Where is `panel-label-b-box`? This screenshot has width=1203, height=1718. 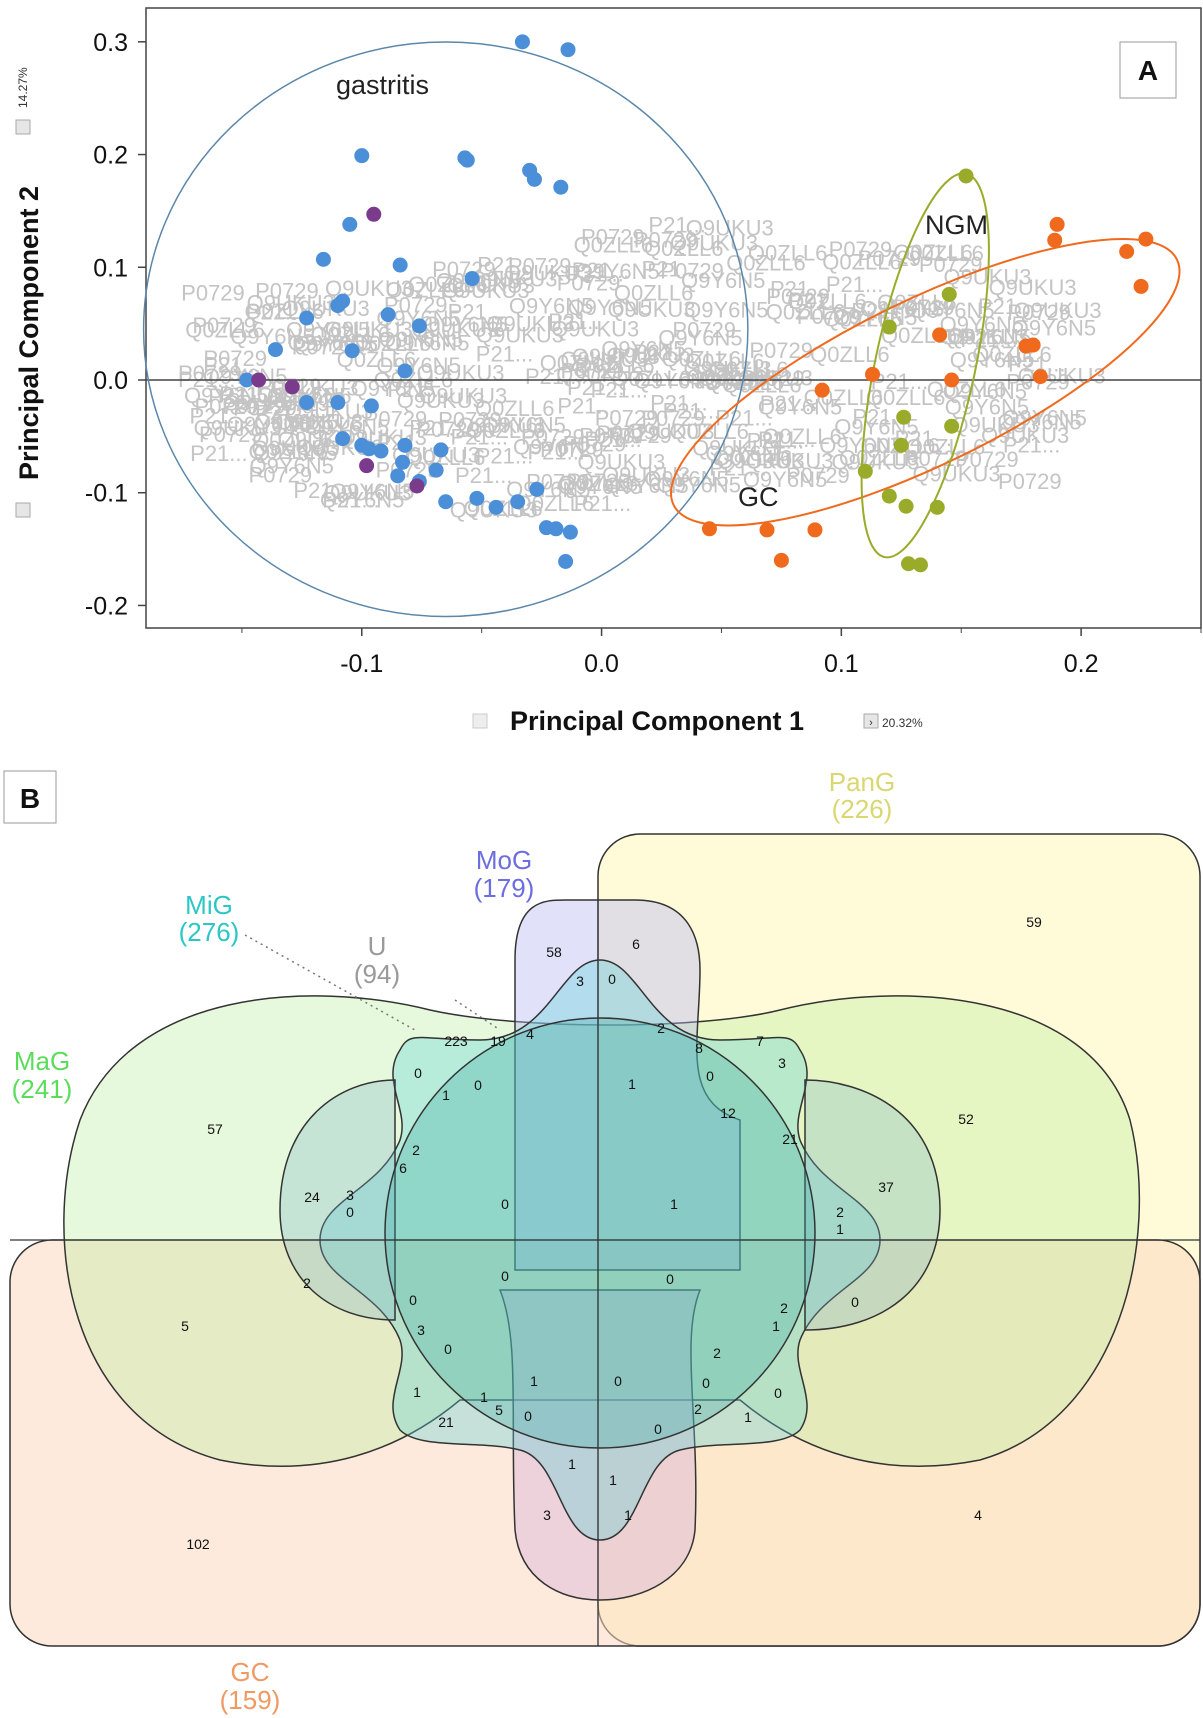
panel-label-b-box is located at coordinates (30, 797).